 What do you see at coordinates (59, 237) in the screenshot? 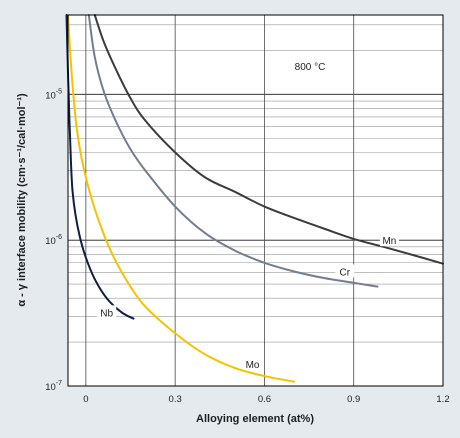
I see `y-tick-exponent: -6` at bounding box center [59, 237].